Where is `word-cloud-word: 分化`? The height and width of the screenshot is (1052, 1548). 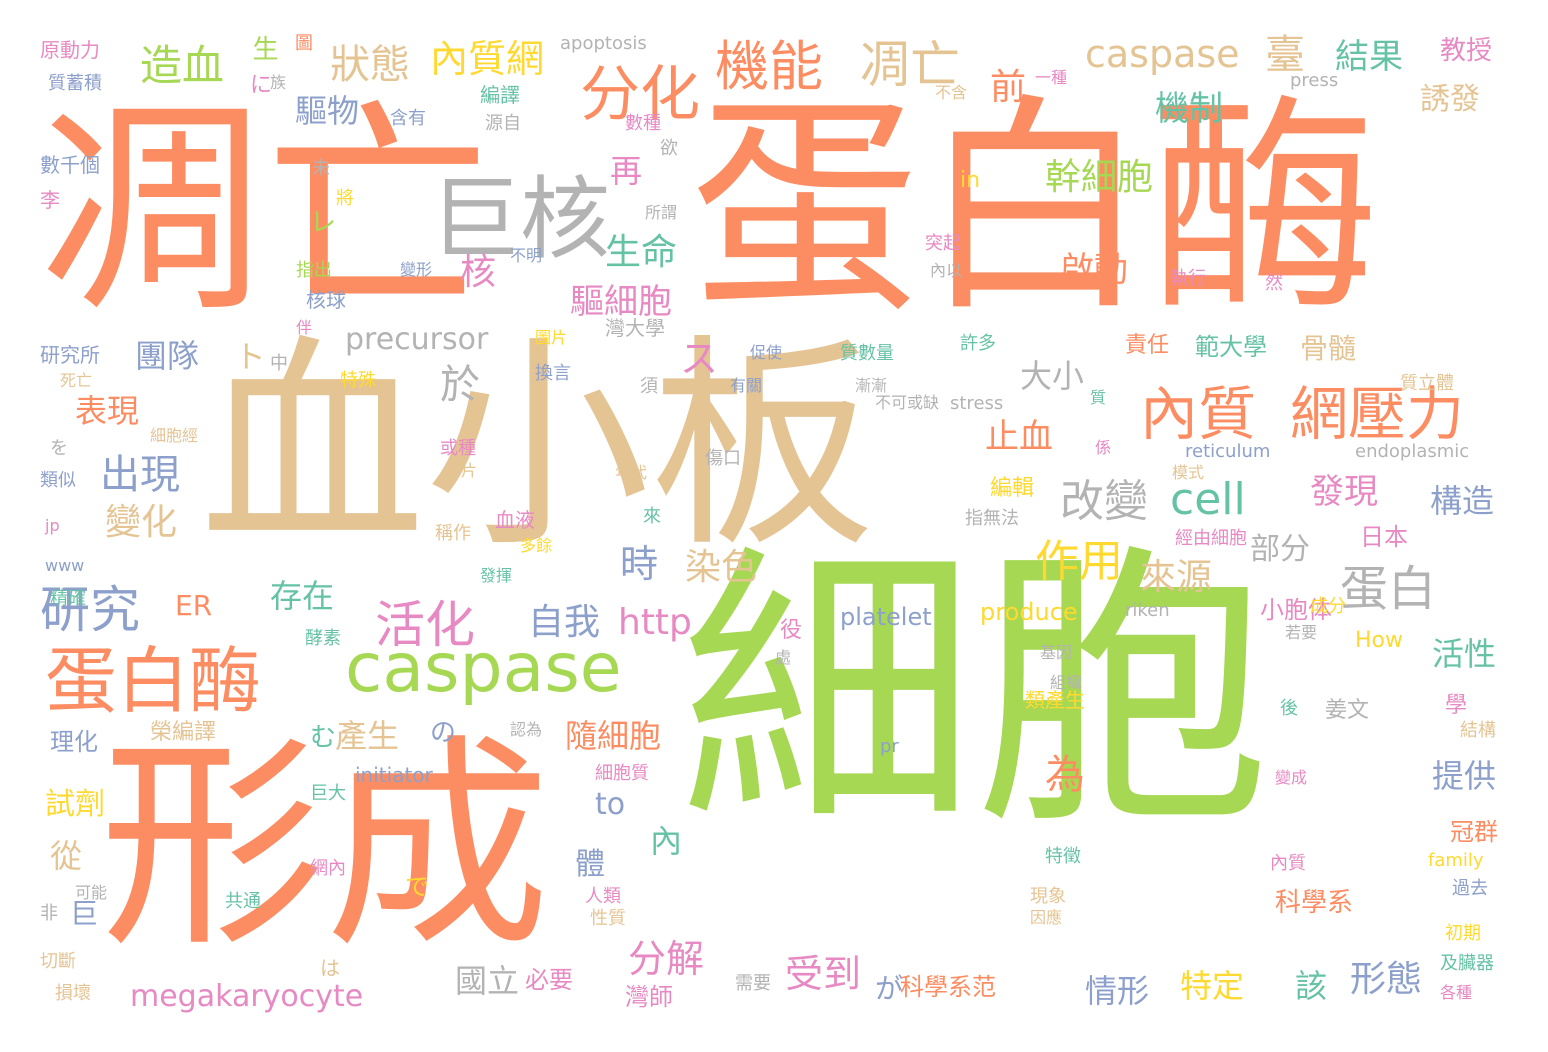
word-cloud-word: 分化 is located at coordinates (640, 95).